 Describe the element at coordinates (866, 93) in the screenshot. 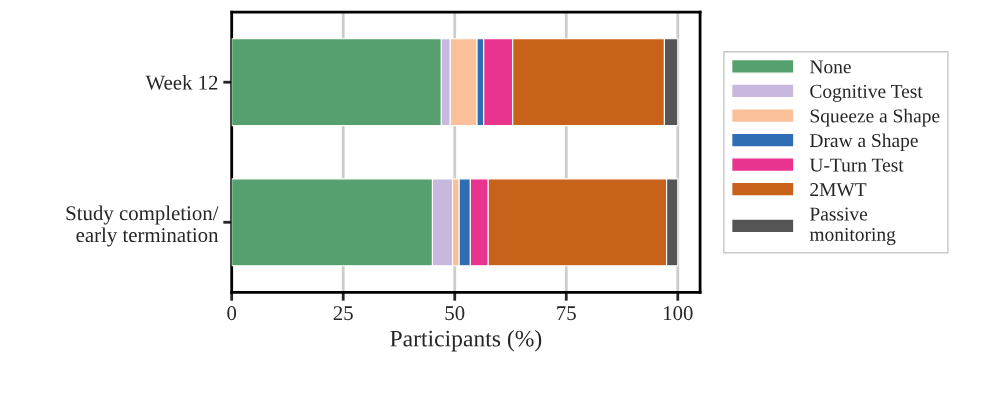

I see `legend-label: Cognitive Test` at that location.